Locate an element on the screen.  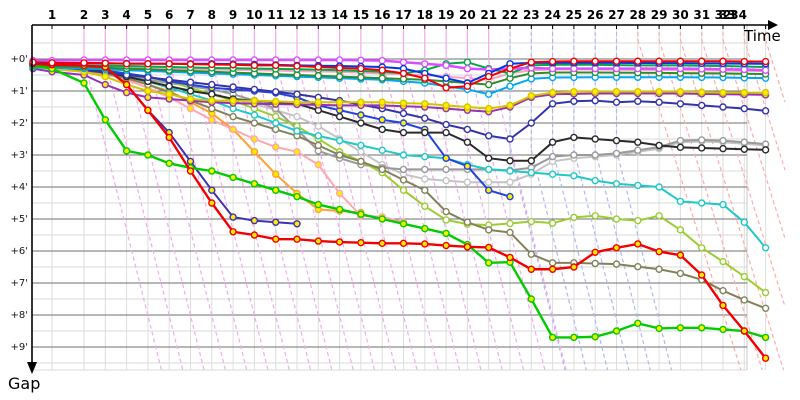
x-tick-label: 6 is located at coordinates (169, 15).